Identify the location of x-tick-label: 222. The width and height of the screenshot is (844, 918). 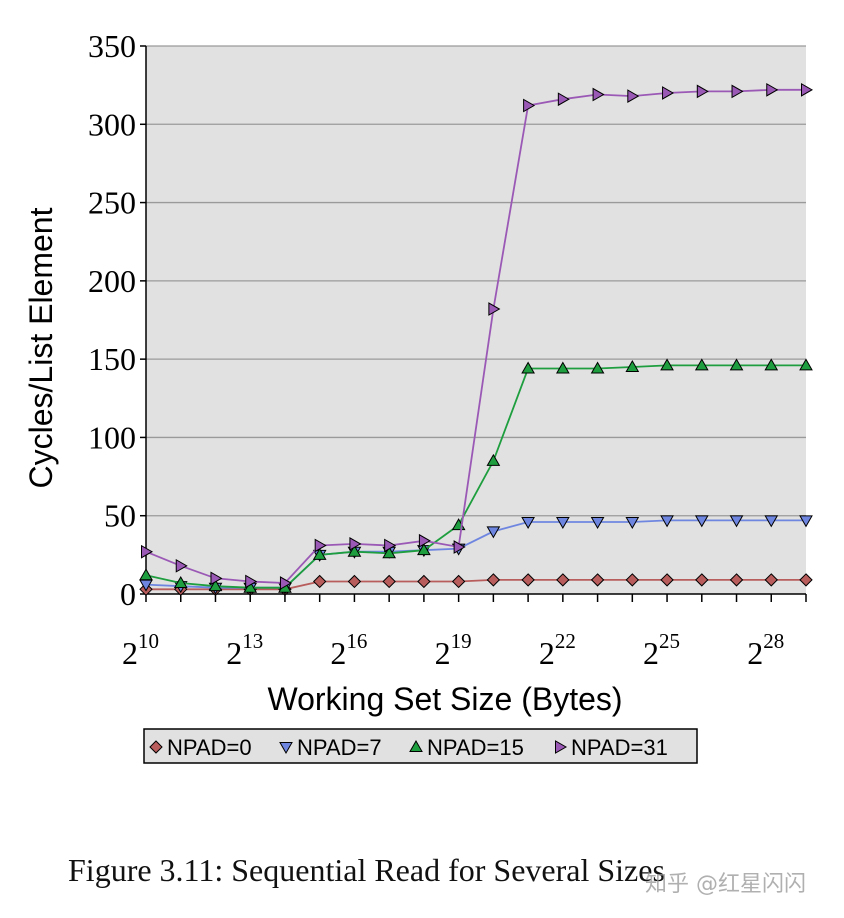
(557, 650).